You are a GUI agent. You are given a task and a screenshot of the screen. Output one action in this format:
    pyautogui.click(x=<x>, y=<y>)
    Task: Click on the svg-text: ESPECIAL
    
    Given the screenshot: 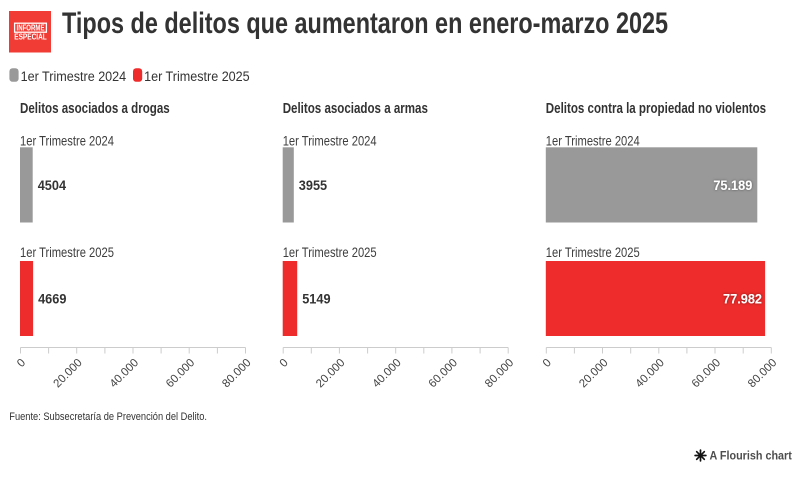 What is the action you would take?
    pyautogui.click(x=30, y=37)
    